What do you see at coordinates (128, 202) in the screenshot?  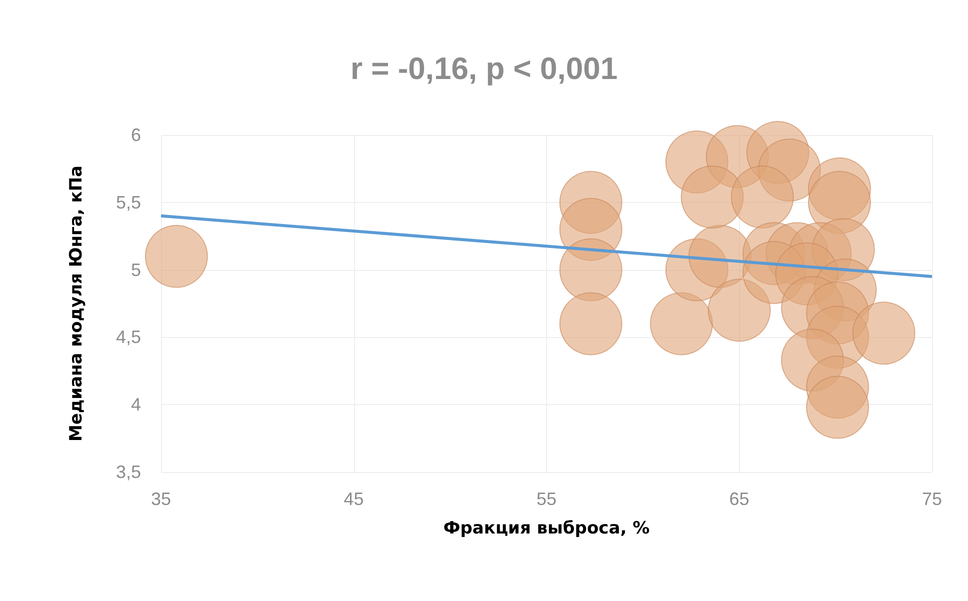 I see `y-tick-label: 5,5` at bounding box center [128, 202].